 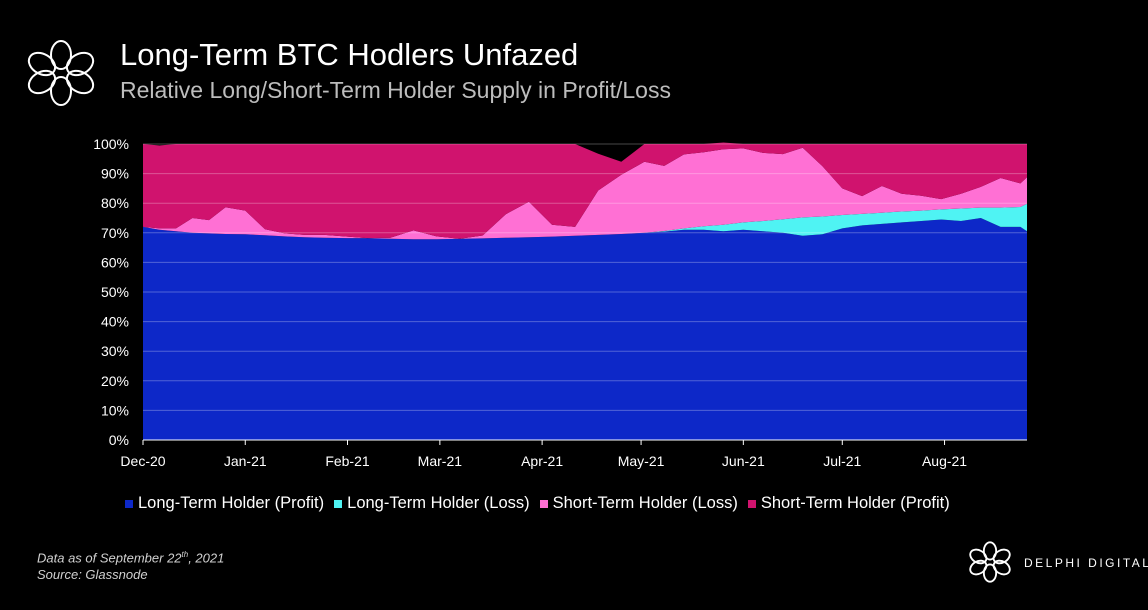 What do you see at coordinates (585, 193) in the screenshot?
I see `area-short-term-holder-loss` at bounding box center [585, 193].